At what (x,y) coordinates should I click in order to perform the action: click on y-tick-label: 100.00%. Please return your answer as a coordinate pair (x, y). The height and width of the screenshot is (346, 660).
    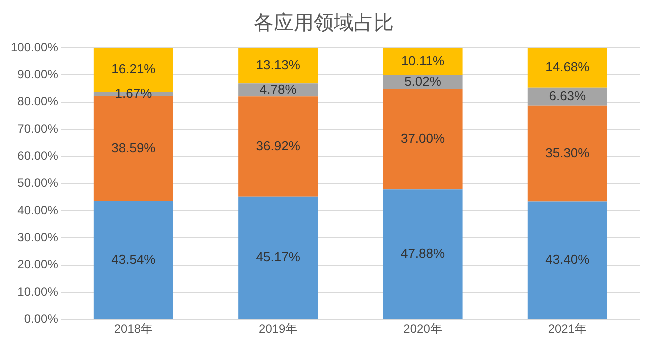
    Looking at the image, I should click on (35, 47).